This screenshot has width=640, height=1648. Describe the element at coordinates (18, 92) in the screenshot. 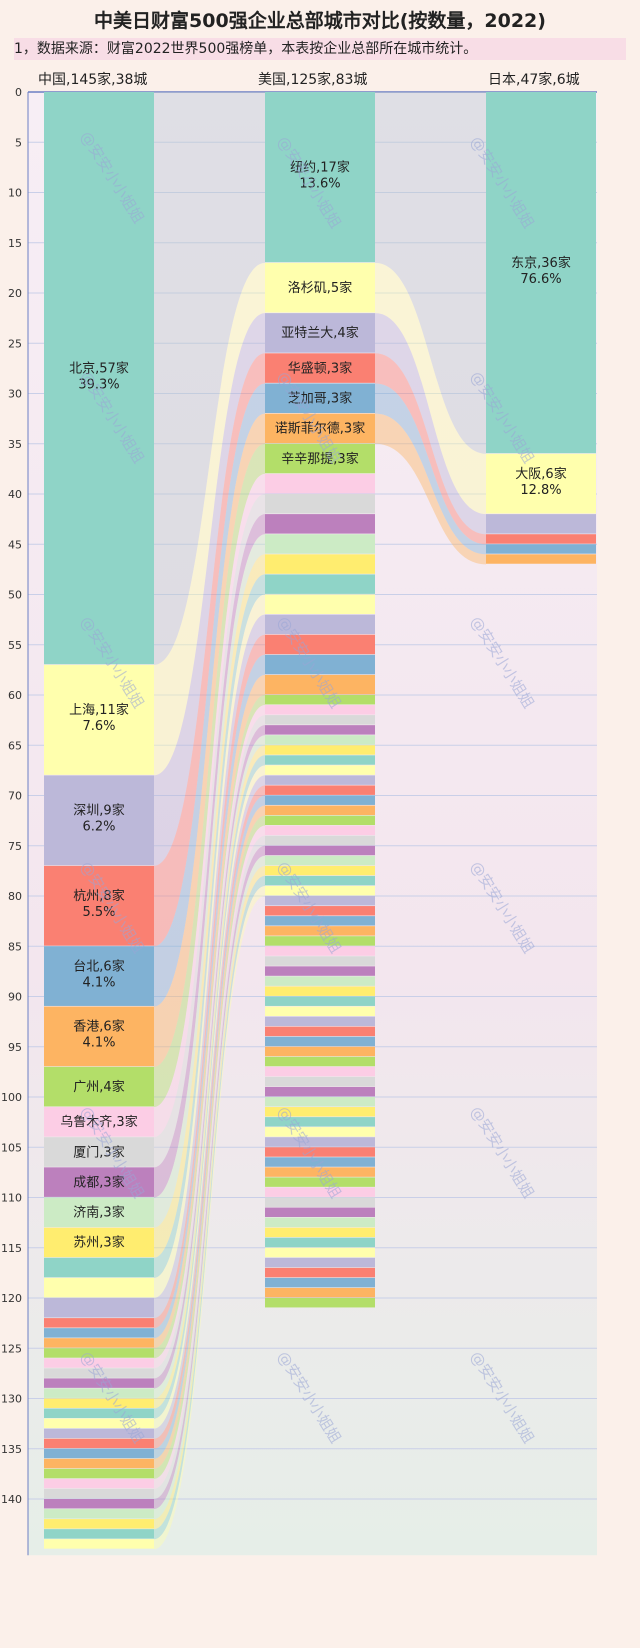

I see `y-tick-label: 0` at that location.